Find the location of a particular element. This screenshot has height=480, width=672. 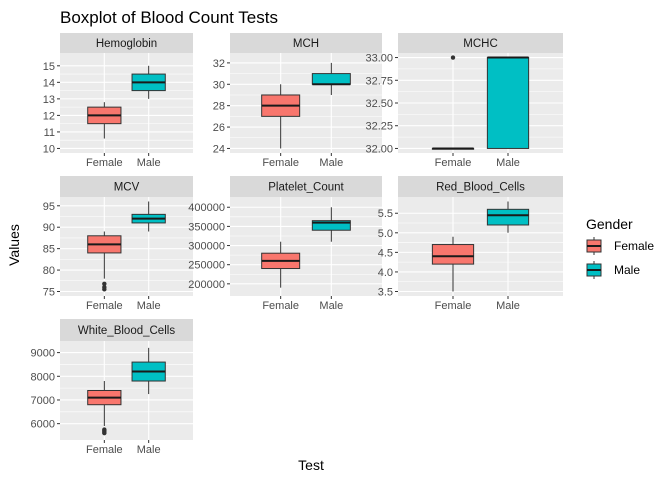

facet-strip-label: Red_Blood_Cells is located at coordinates (480, 188).